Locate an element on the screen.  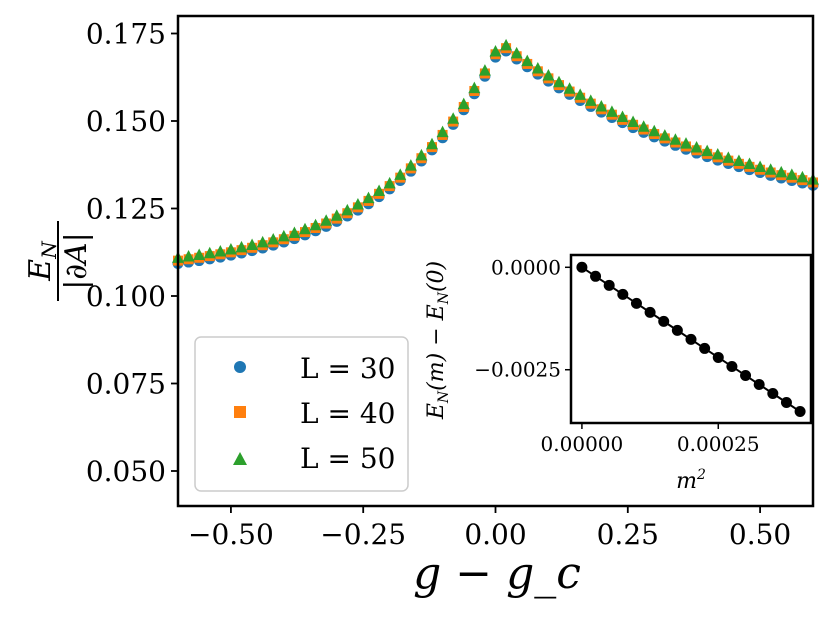
y-tick-label: 0.075 is located at coordinates (126, 384).